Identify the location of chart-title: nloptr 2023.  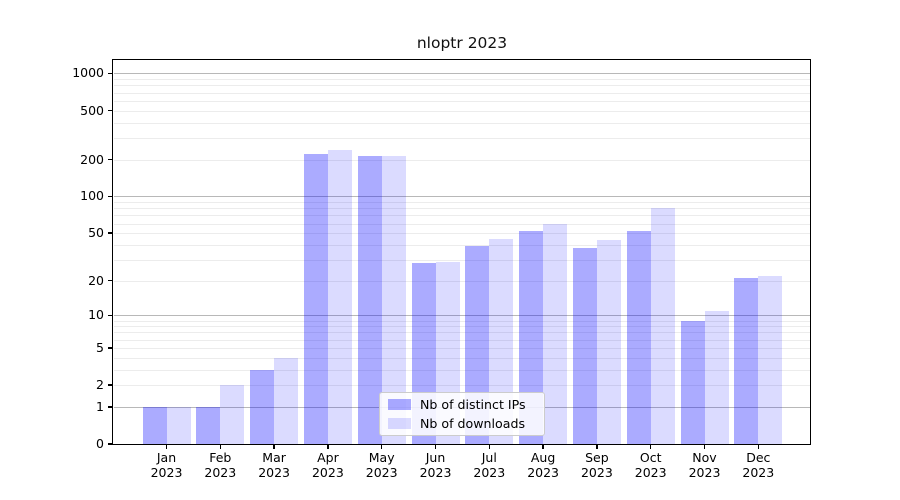
(462, 43).